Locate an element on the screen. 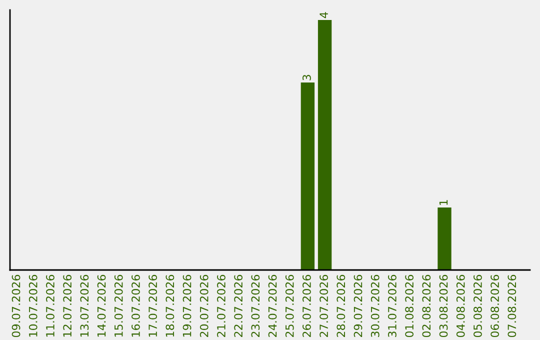 This screenshot has width=540, height=340. x-tick-label: 01.08.2026 is located at coordinates (409, 306).